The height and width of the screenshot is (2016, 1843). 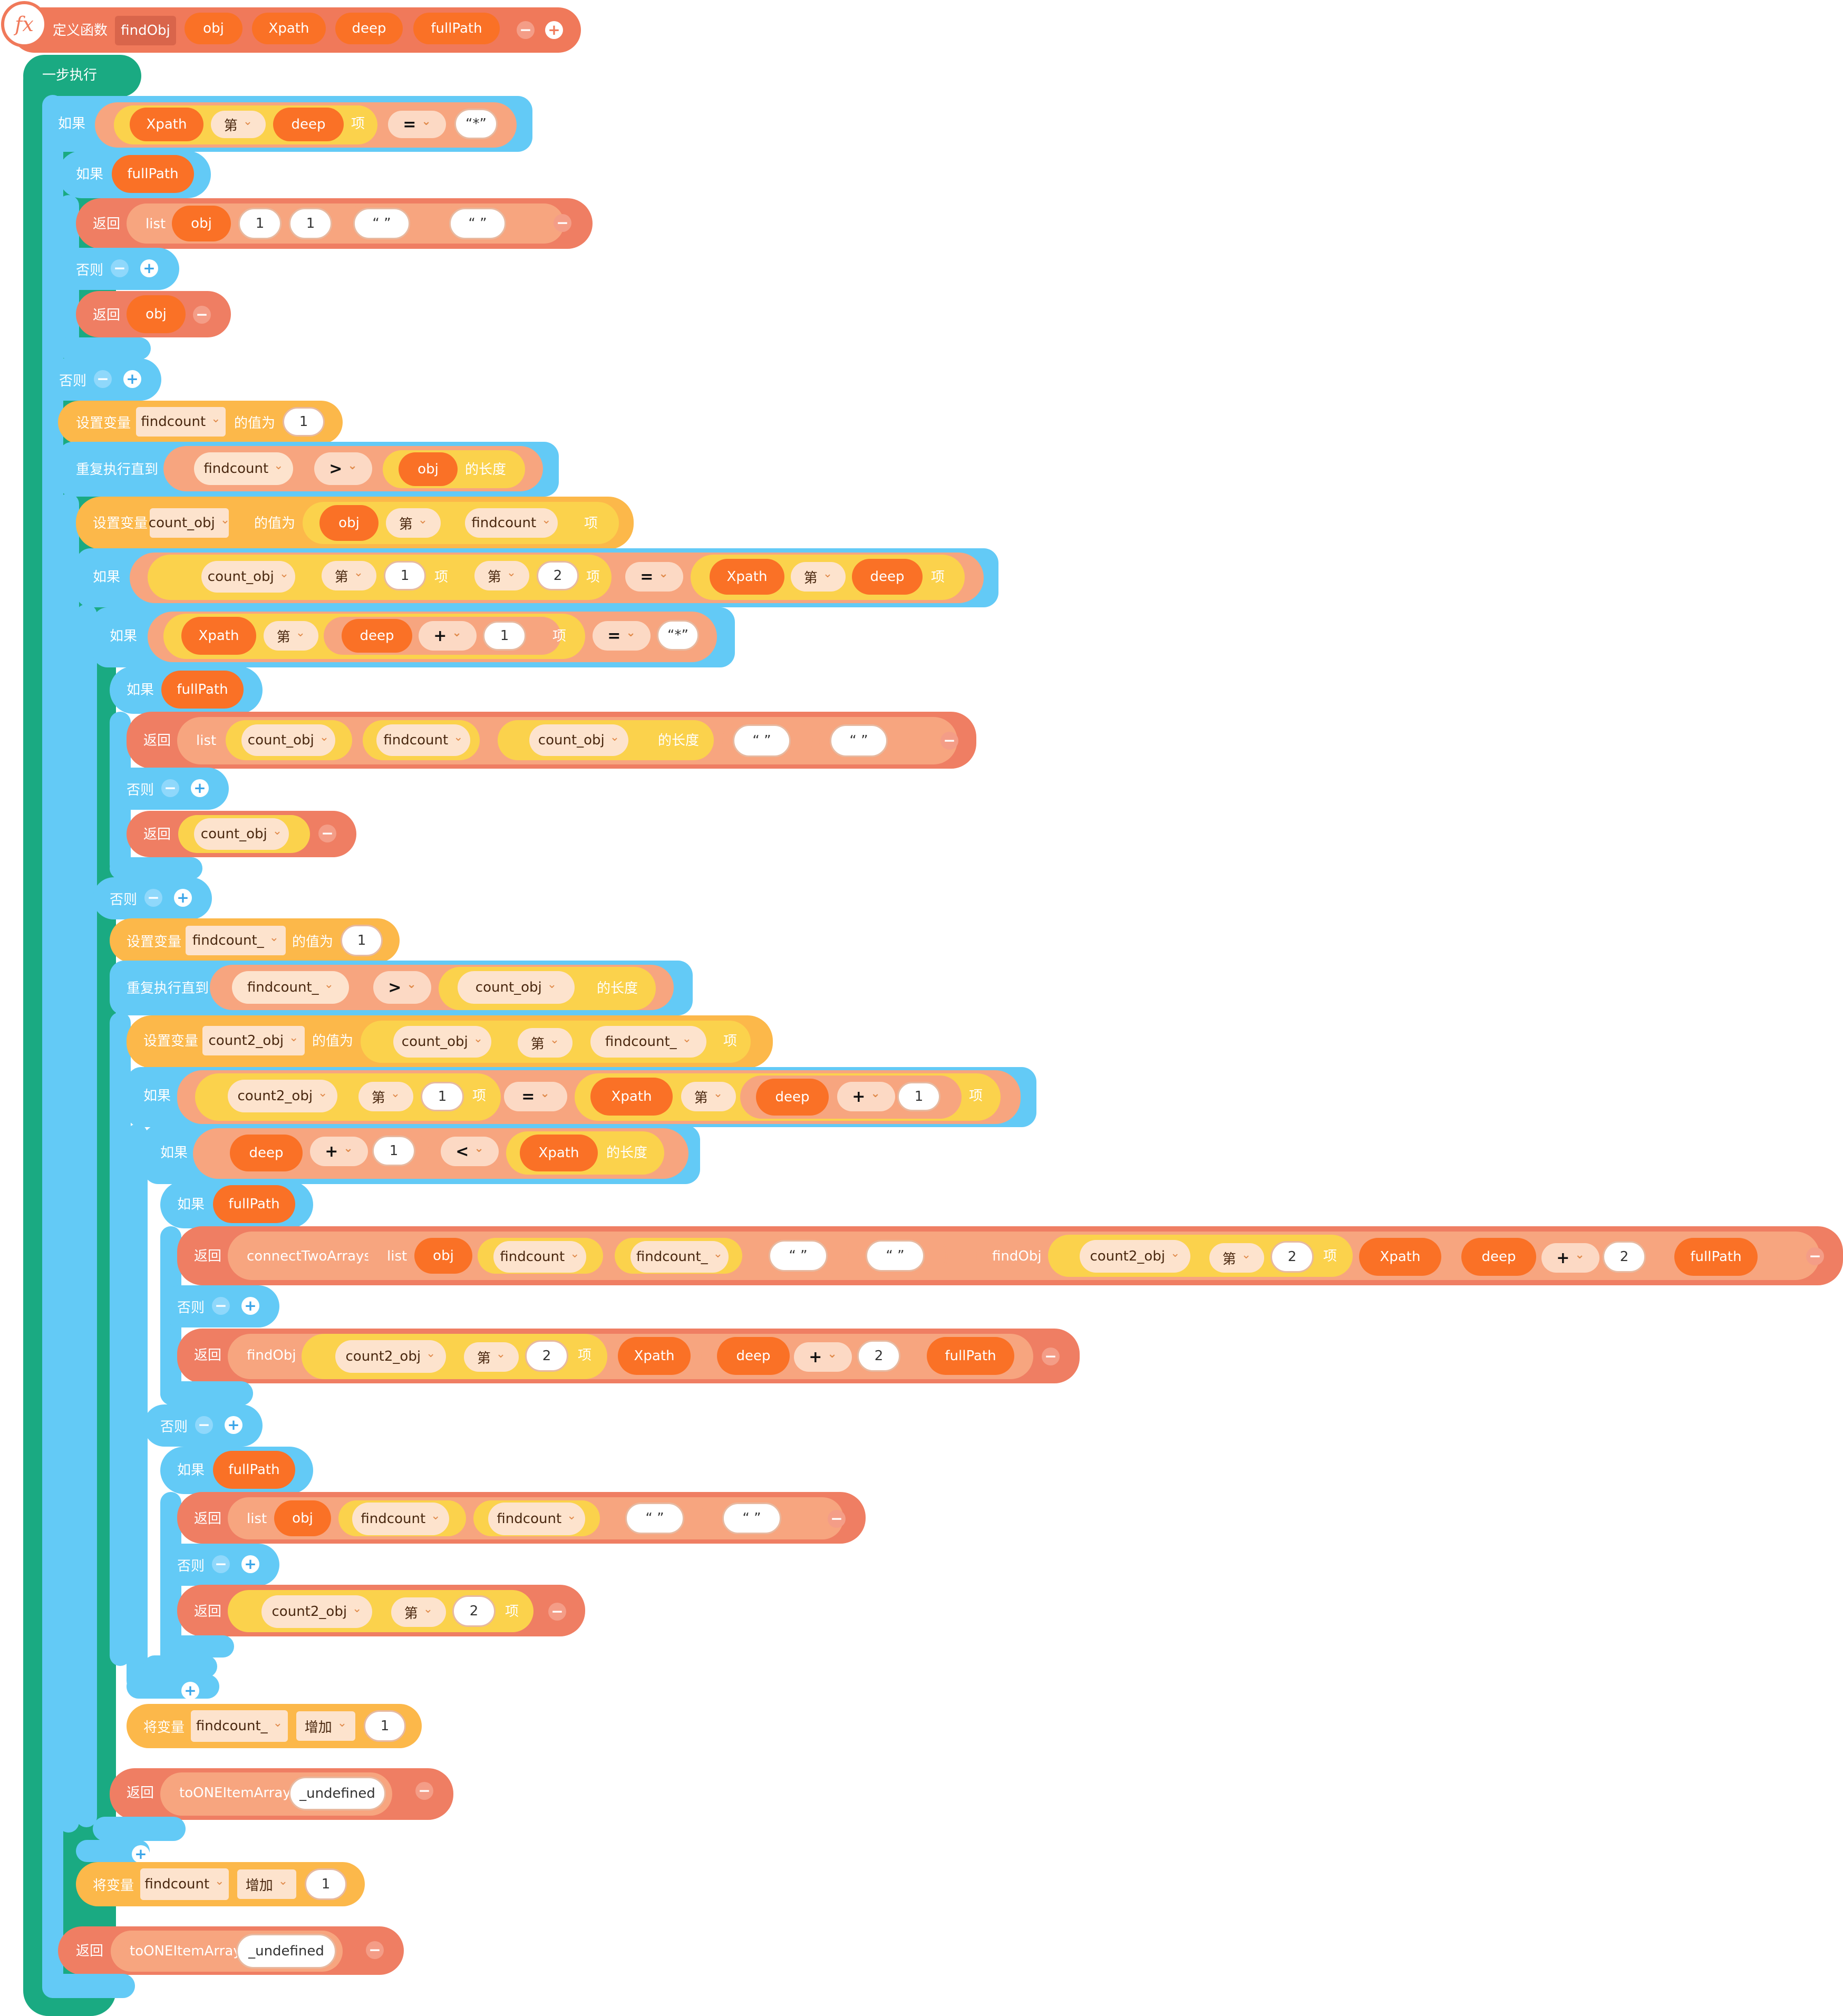 I want to click on param-xpath: Xpath, so click(x=289, y=29).